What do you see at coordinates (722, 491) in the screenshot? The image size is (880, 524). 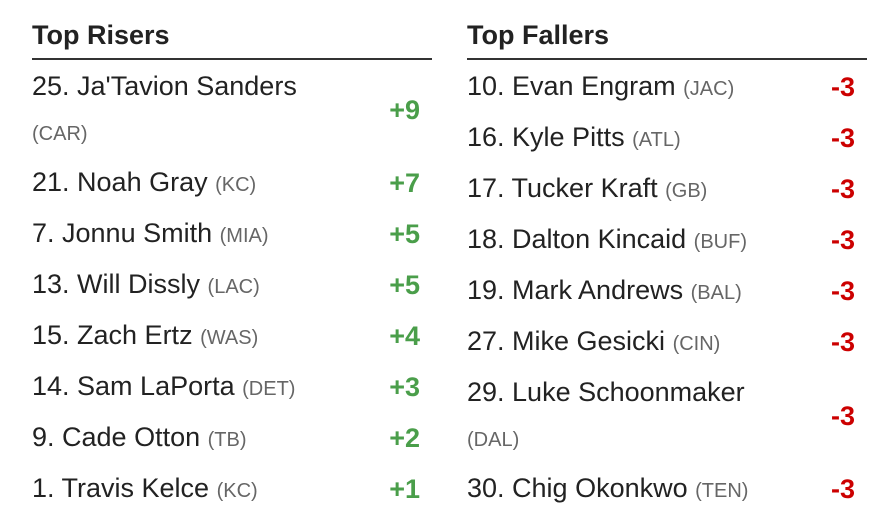 I see `team-label: (TEN)` at bounding box center [722, 491].